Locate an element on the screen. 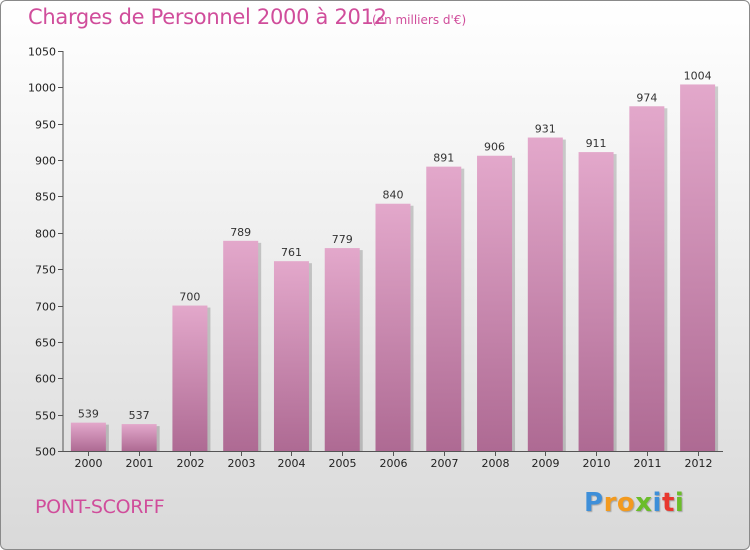  bar-value-label: 779 is located at coordinates (342, 239).